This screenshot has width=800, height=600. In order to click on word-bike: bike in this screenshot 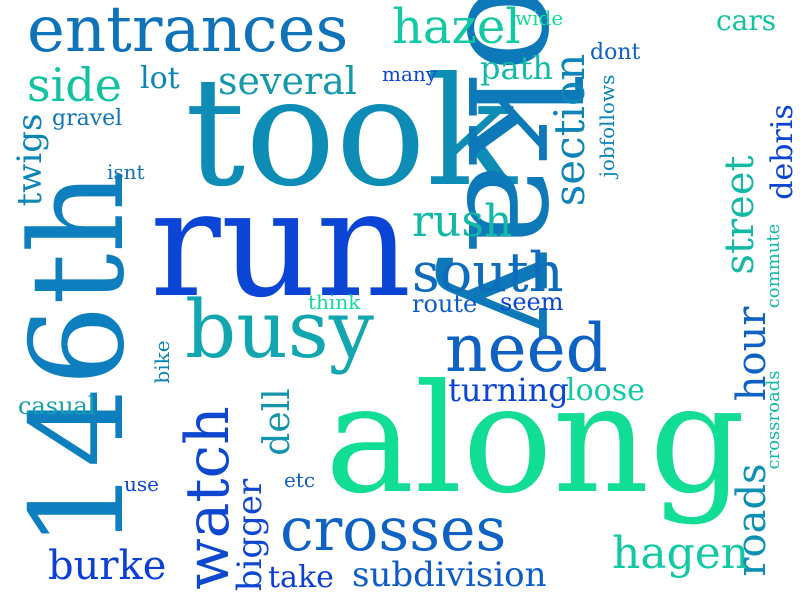, I will do `click(162, 362)`.